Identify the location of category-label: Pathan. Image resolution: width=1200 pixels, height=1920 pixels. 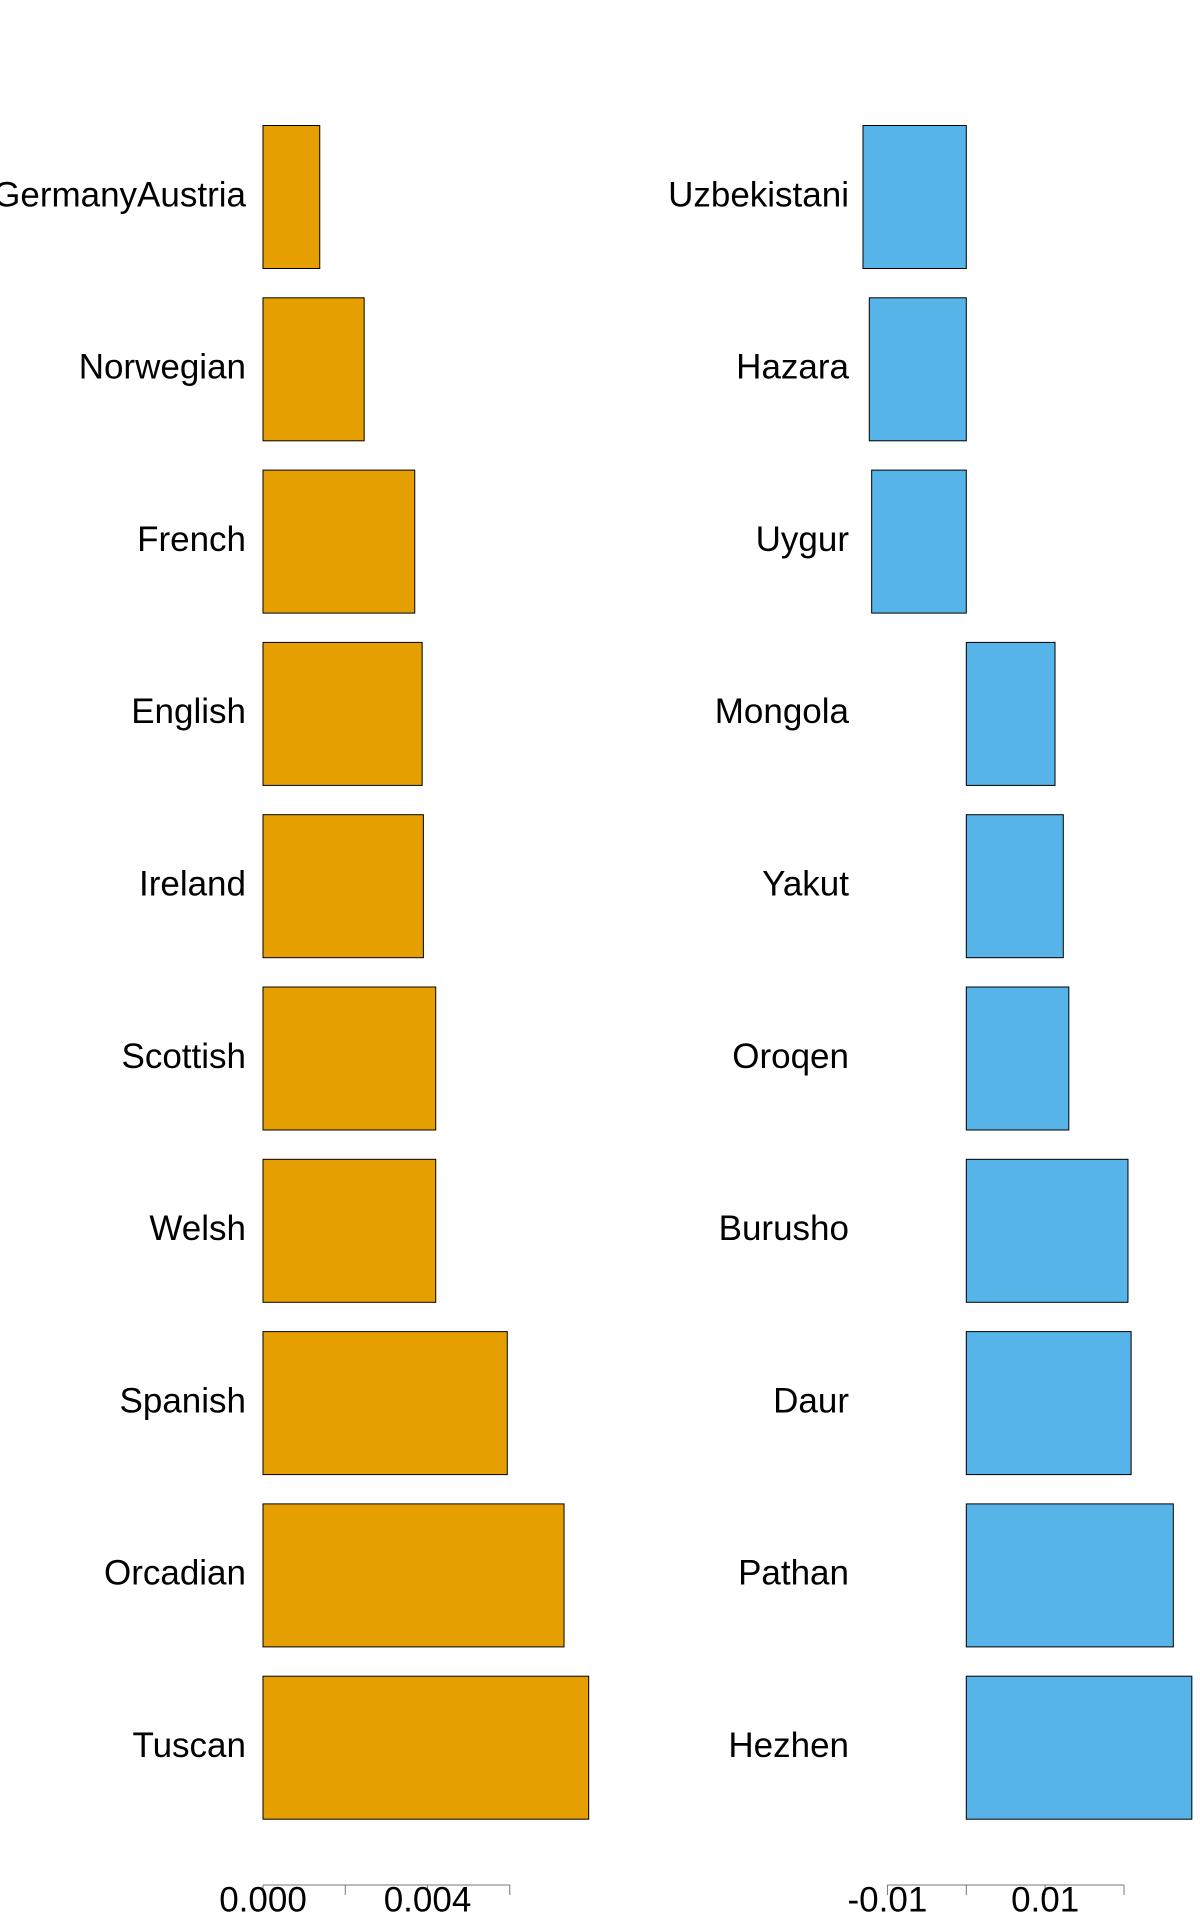
(793, 1573).